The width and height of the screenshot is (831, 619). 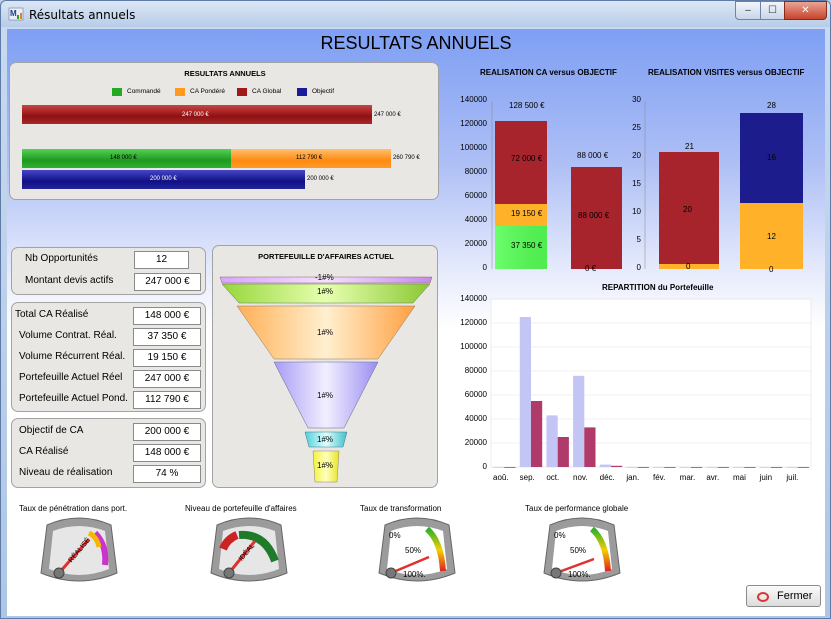 I want to click on chart-ca-bar2, so click(x=596, y=218).